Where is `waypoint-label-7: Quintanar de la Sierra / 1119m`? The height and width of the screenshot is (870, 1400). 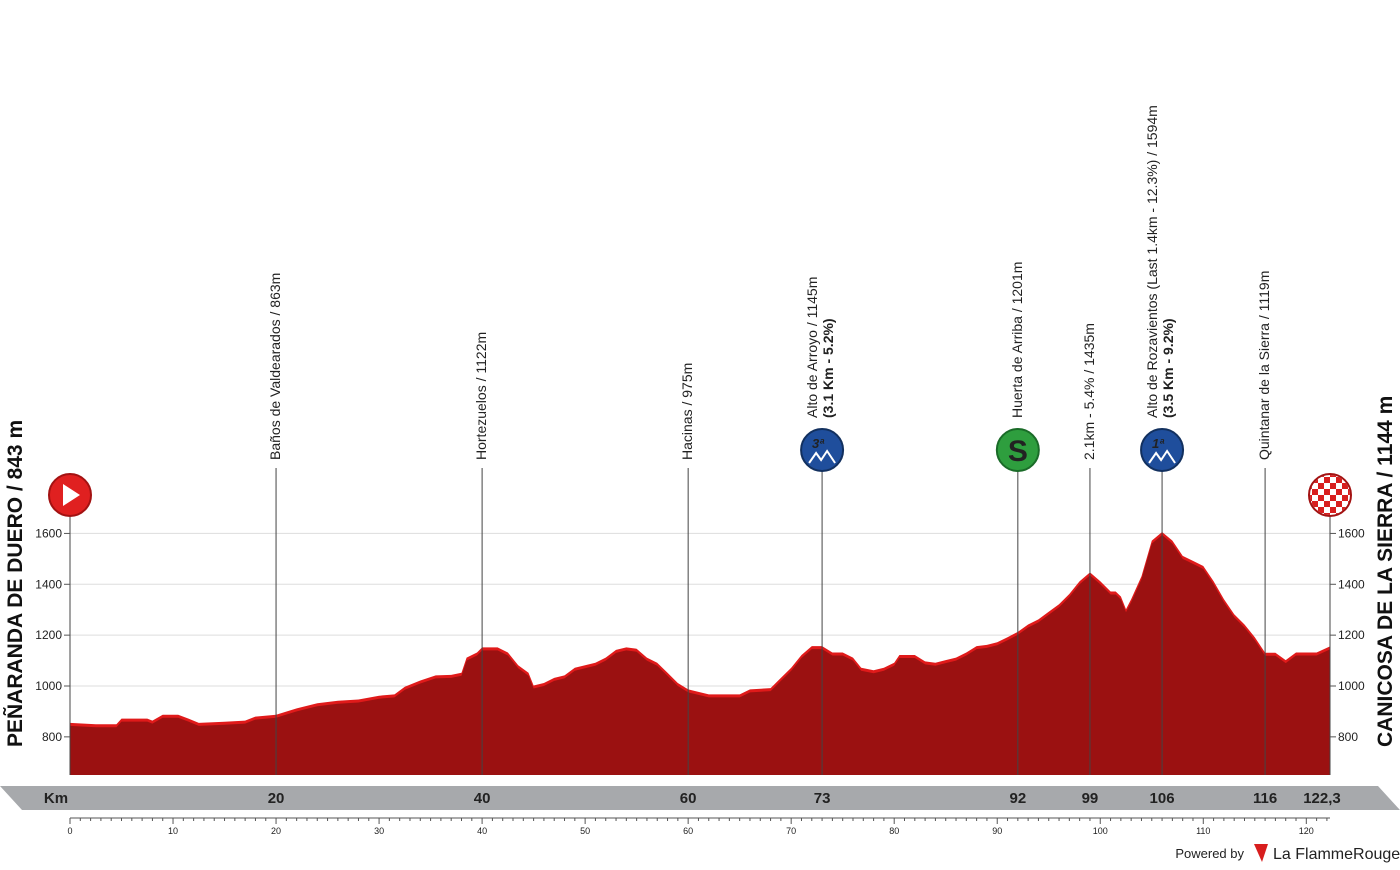 waypoint-label-7: Quintanar de la Sierra / 1119m is located at coordinates (1264, 365).